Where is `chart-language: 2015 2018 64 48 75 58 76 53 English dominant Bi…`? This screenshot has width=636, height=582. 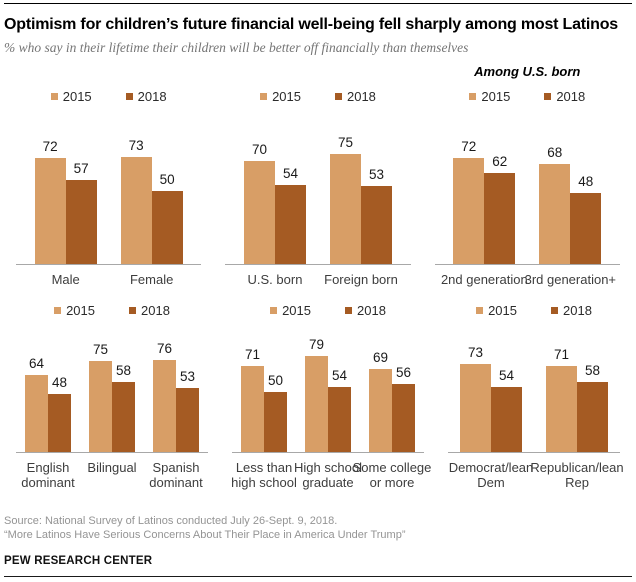
chart-language: 2015 2018 64 48 75 58 76 53 English dominant Bi… is located at coordinates (112, 396).